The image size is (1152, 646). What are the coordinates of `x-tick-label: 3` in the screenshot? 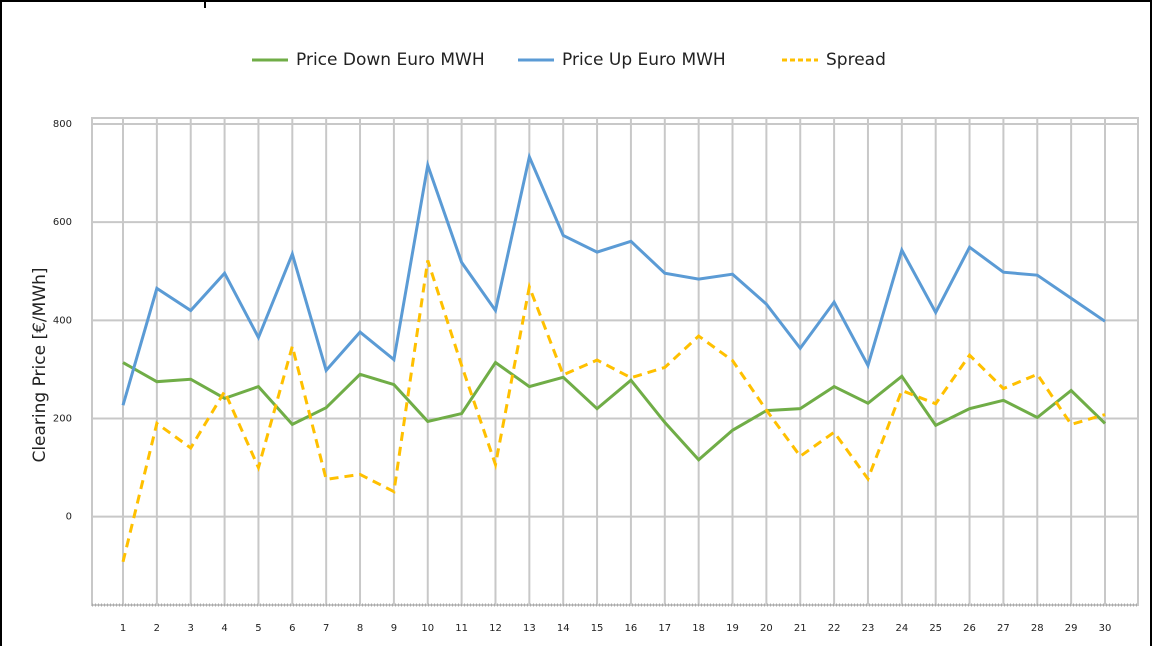 It's located at (191, 628).